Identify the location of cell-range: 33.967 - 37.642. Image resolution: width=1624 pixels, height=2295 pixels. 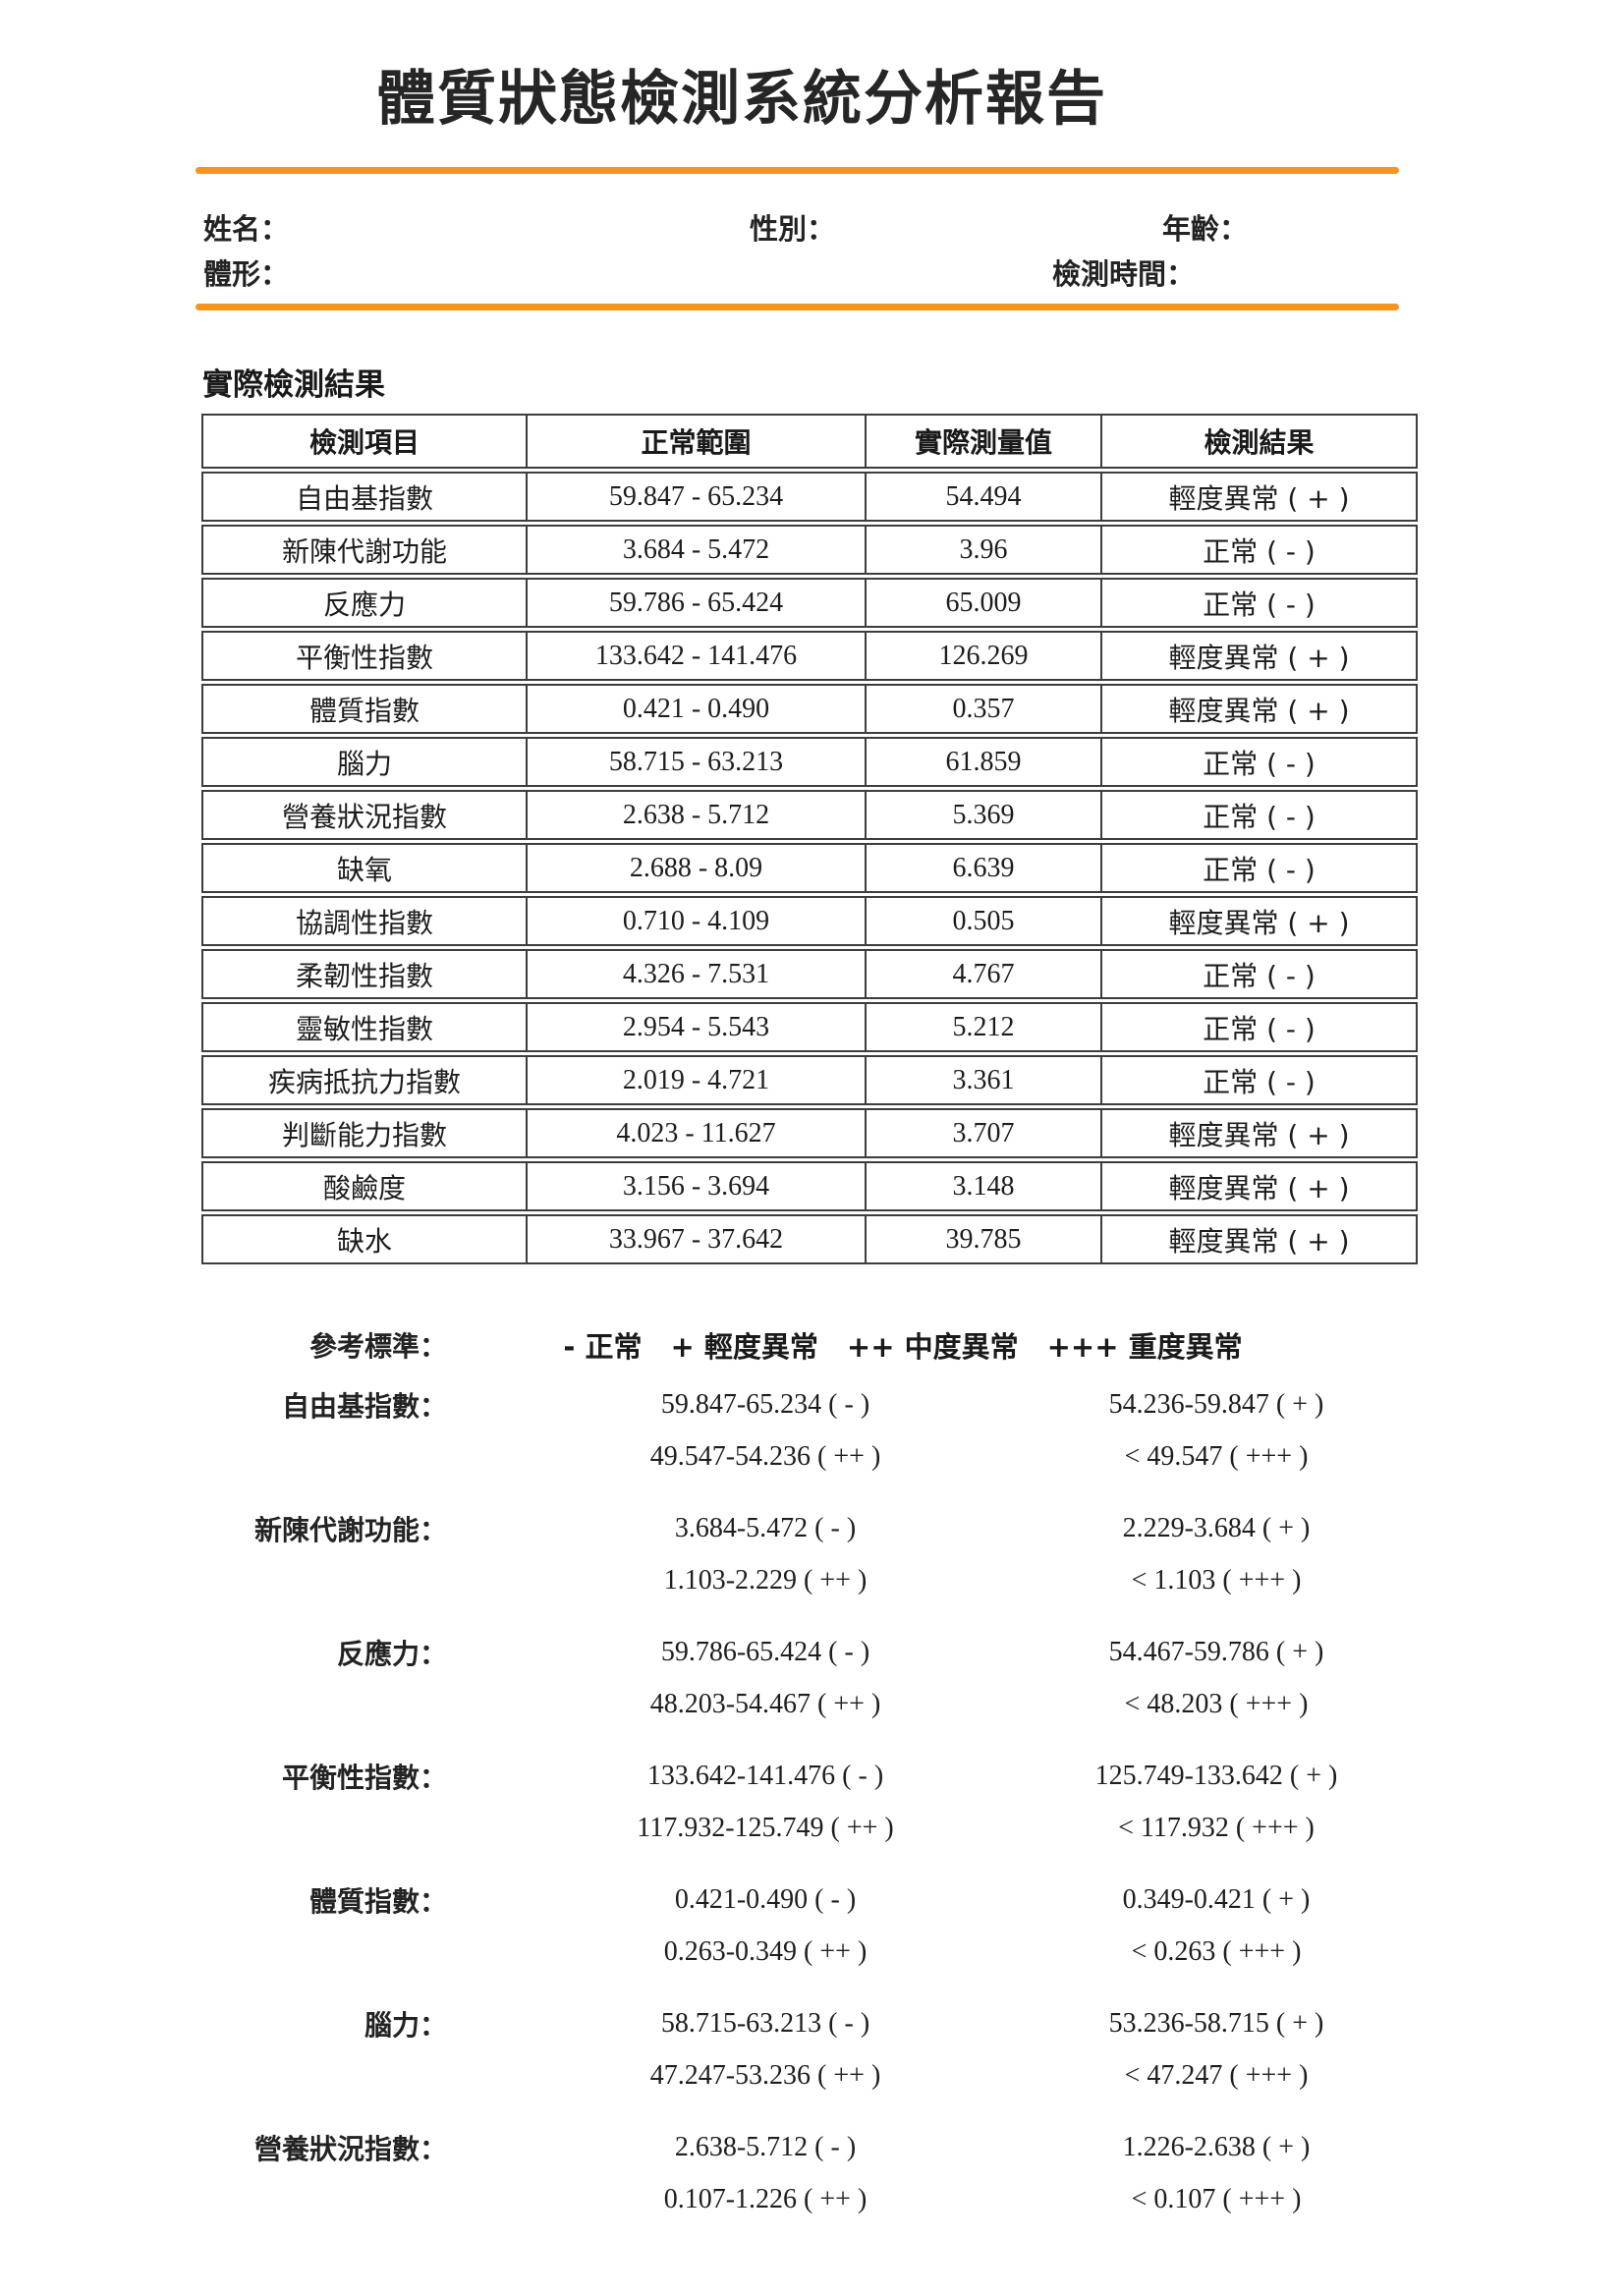
(695, 1239).